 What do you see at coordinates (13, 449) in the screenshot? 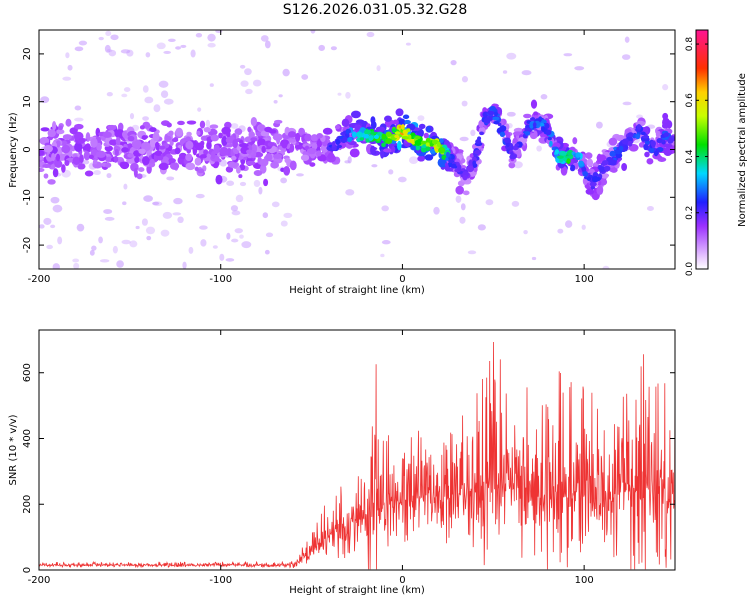
I see `snr-y-label: SNR (10 * v/v)` at bounding box center [13, 449].